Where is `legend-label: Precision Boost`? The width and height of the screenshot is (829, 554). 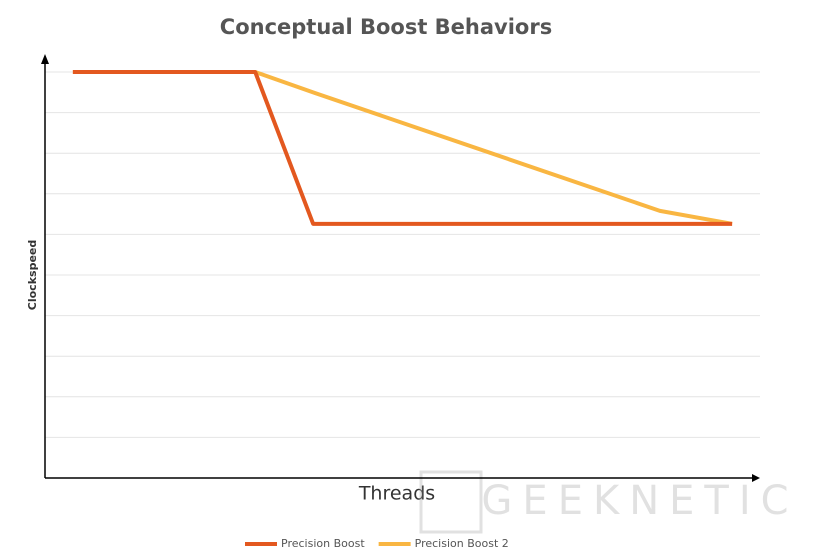
legend-label: Precision Boost is located at coordinates (323, 543).